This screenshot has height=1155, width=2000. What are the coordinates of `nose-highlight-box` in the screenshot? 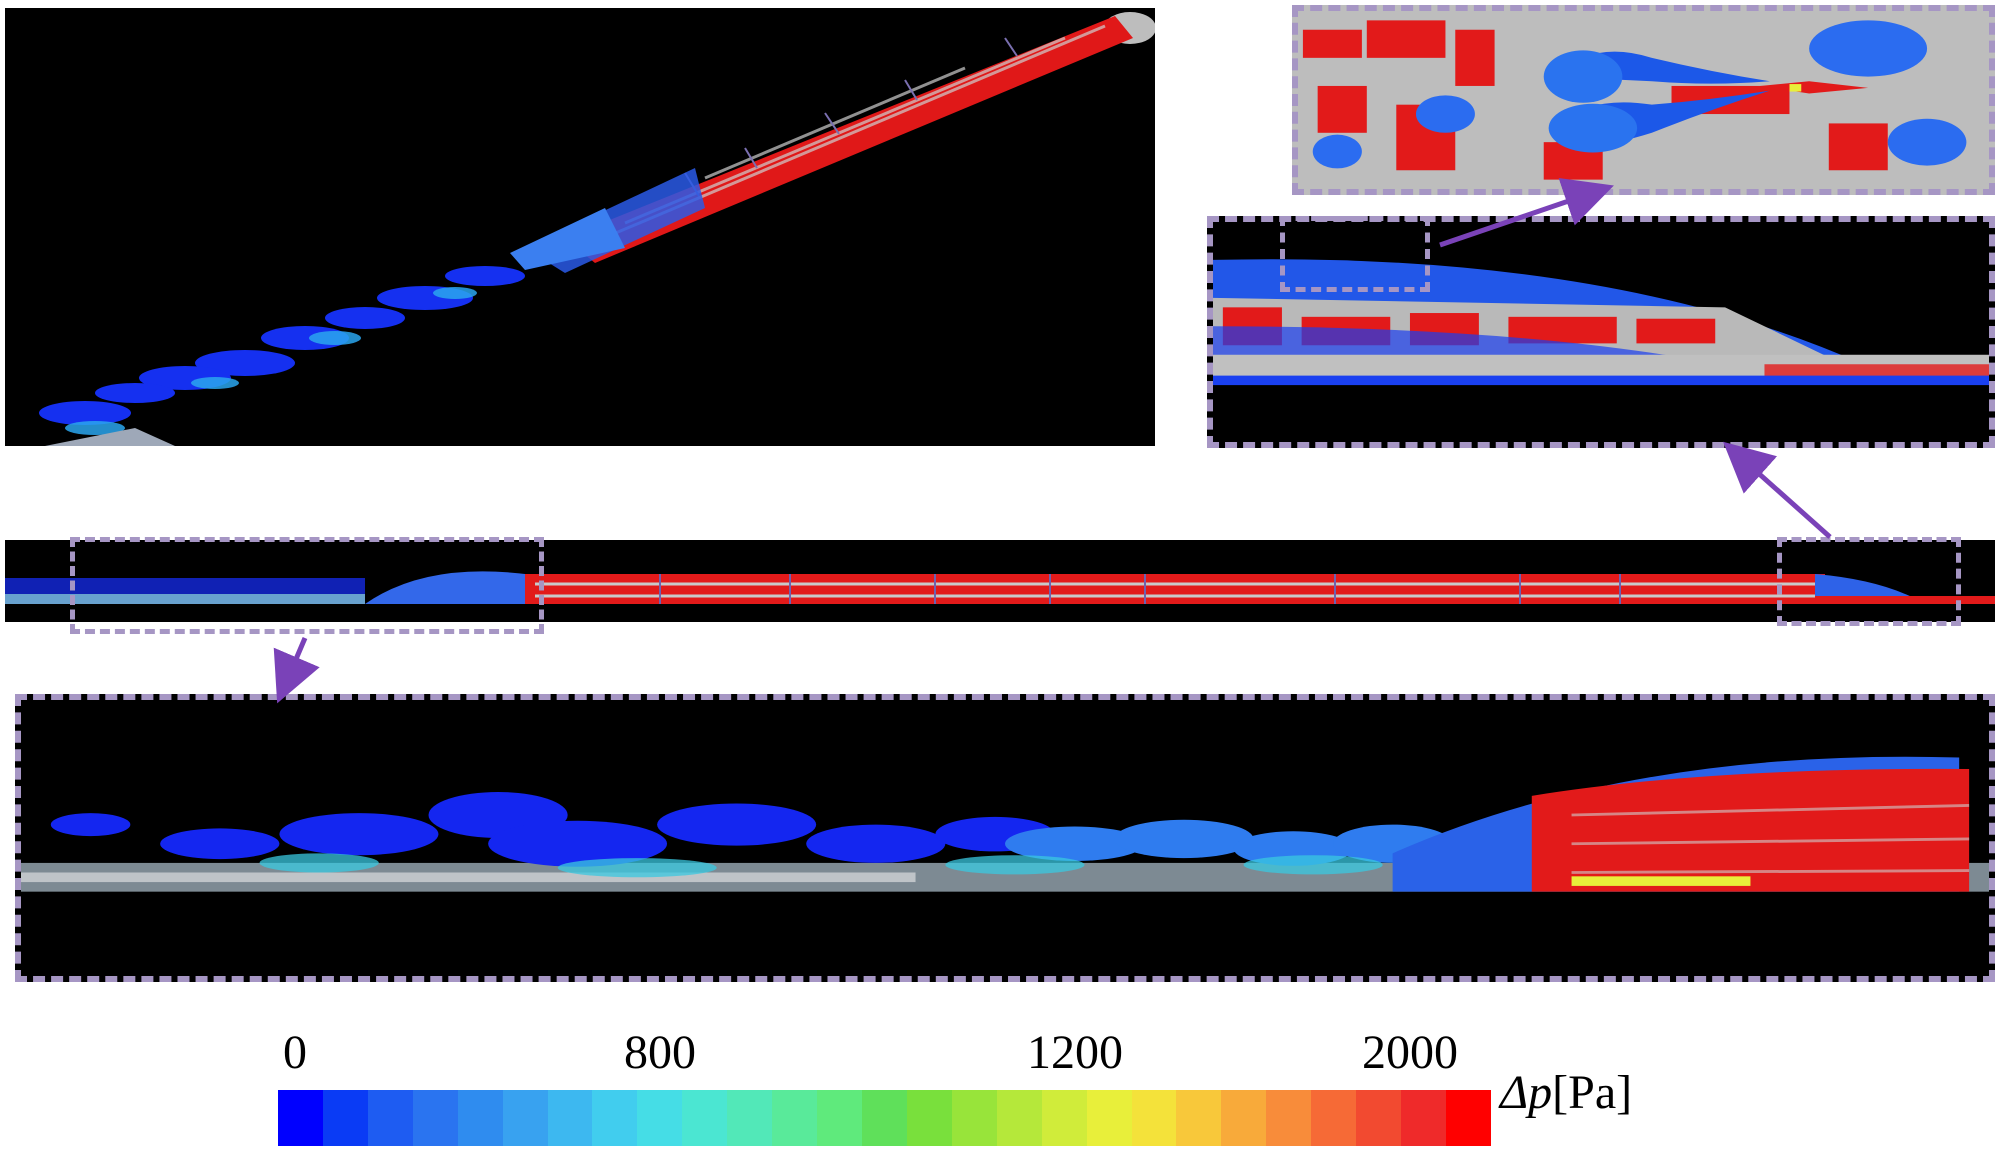 It's located at (1869, 581).